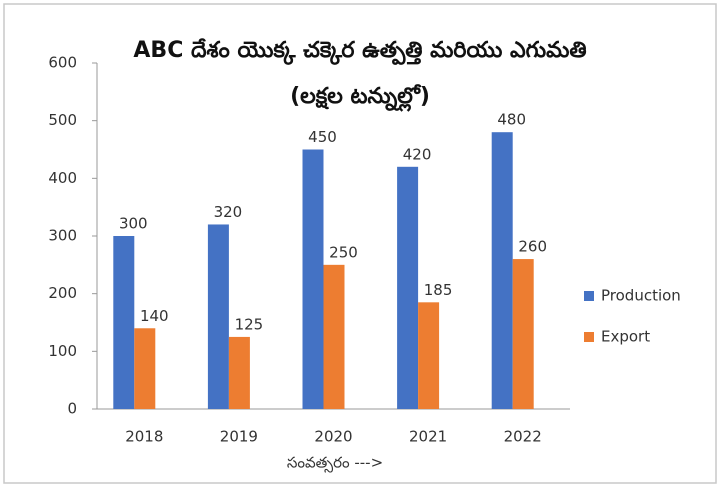  I want to click on legend-label: Production, so click(641, 296).